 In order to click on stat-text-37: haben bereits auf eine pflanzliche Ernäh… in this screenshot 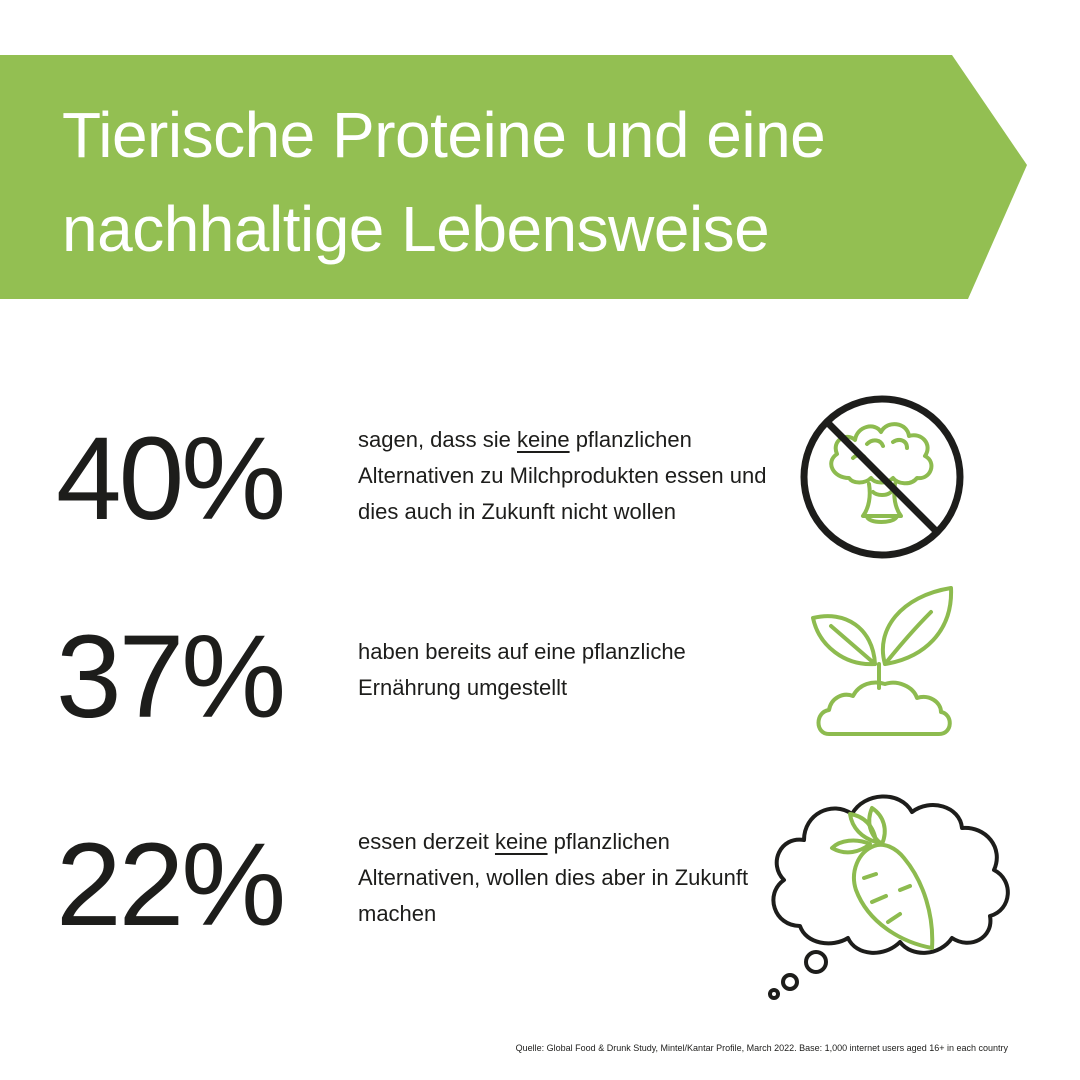, I will do `click(522, 669)`.